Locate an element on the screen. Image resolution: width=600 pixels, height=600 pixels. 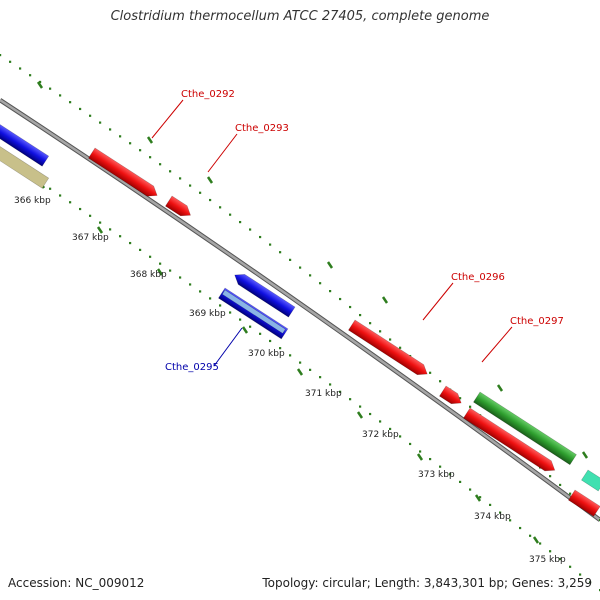
kbp-label: 367 kbp is located at coordinates (90, 238).